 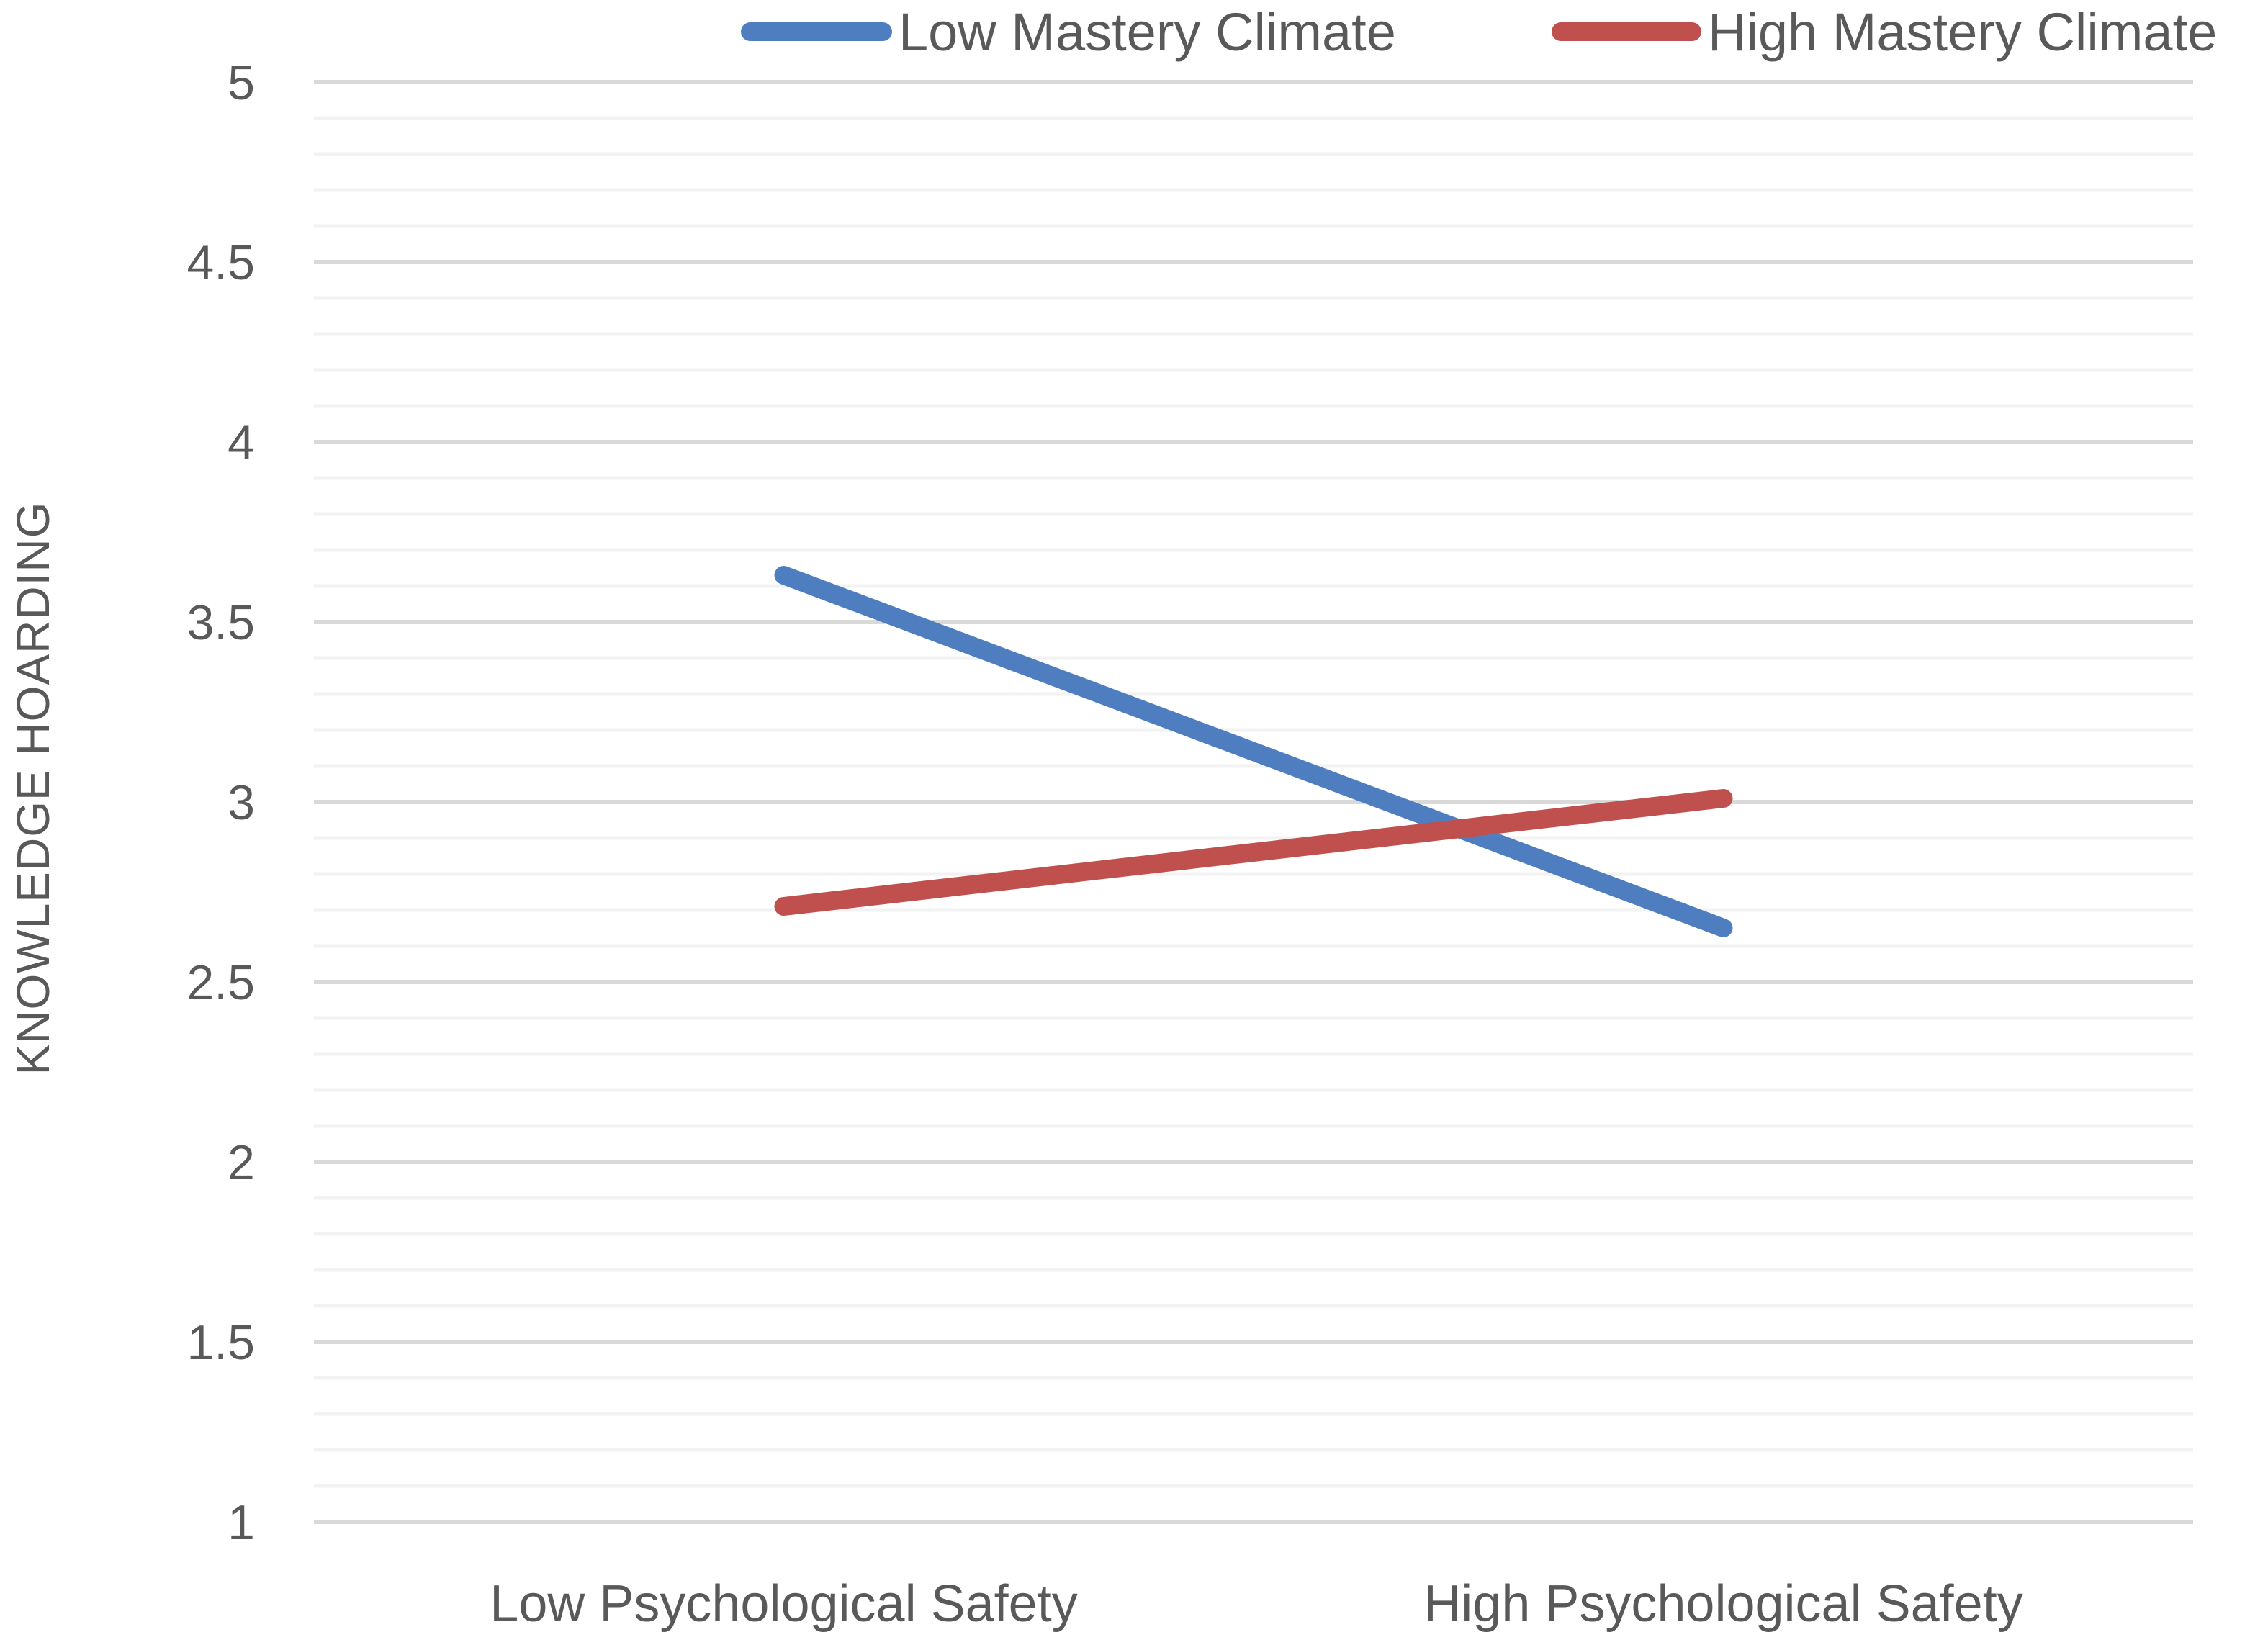 I want to click on y-tick-label: 1.5, so click(x=220, y=1342).